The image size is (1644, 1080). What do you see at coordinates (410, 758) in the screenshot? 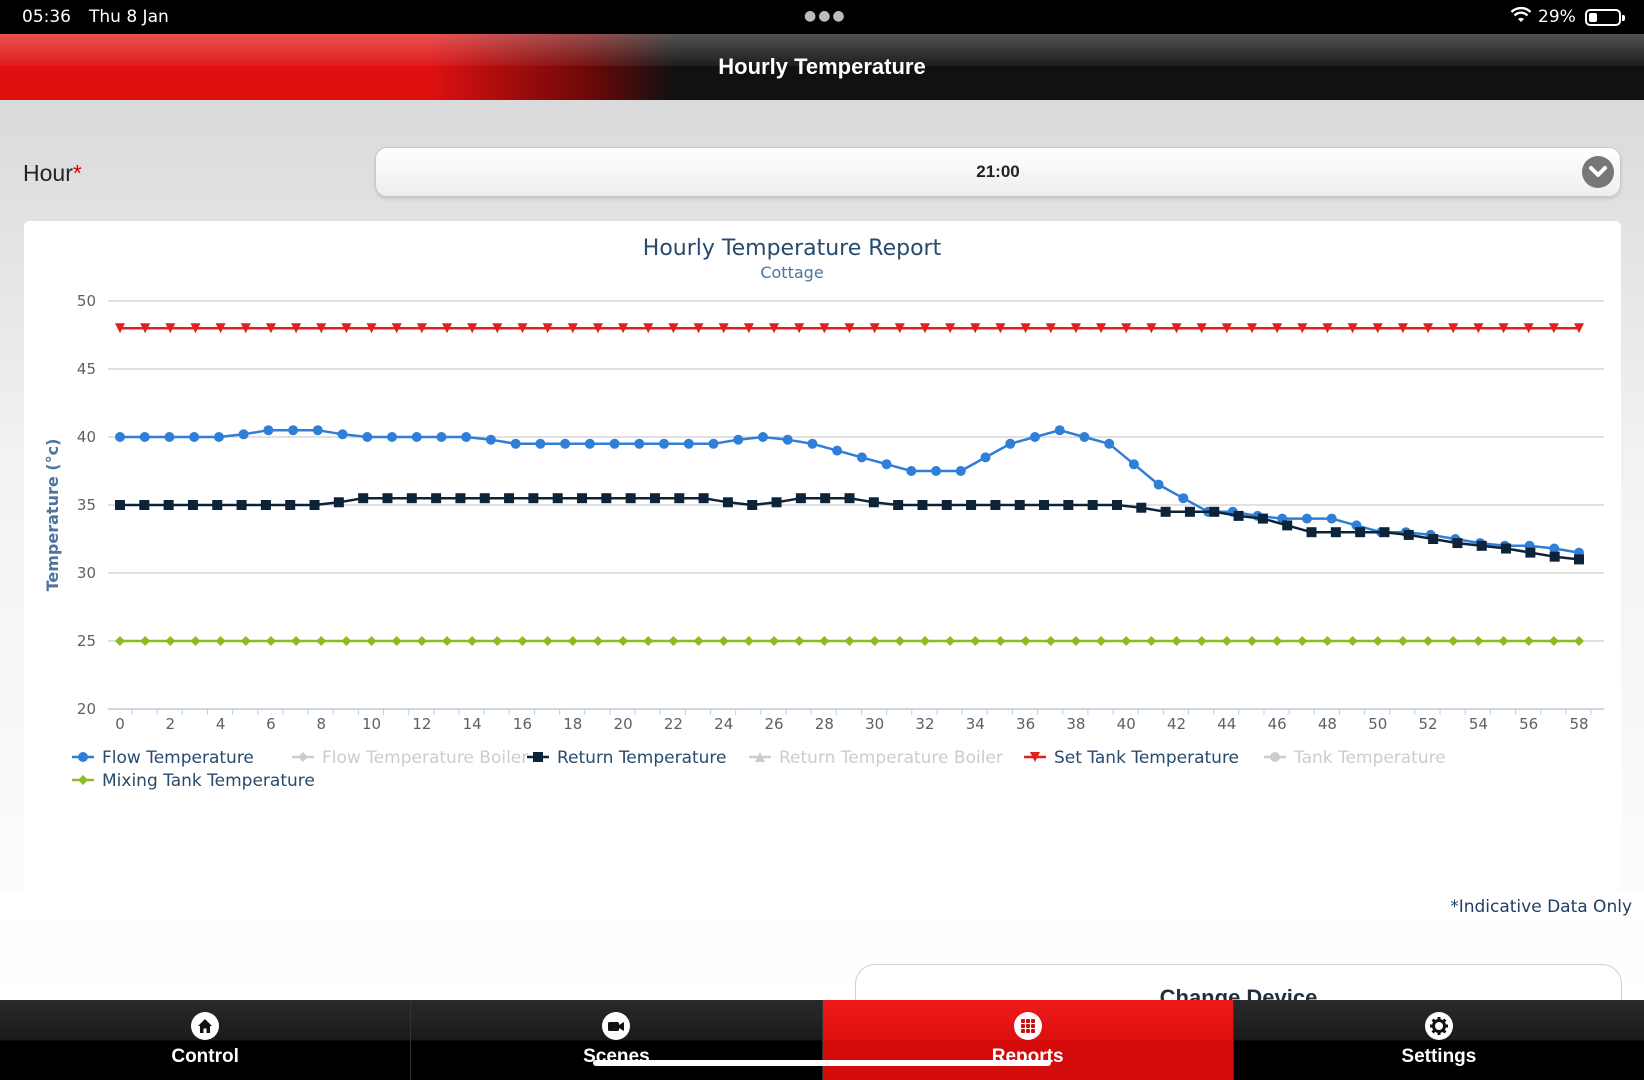
I see `legend-item: Flow Temperature Boiler` at bounding box center [410, 758].